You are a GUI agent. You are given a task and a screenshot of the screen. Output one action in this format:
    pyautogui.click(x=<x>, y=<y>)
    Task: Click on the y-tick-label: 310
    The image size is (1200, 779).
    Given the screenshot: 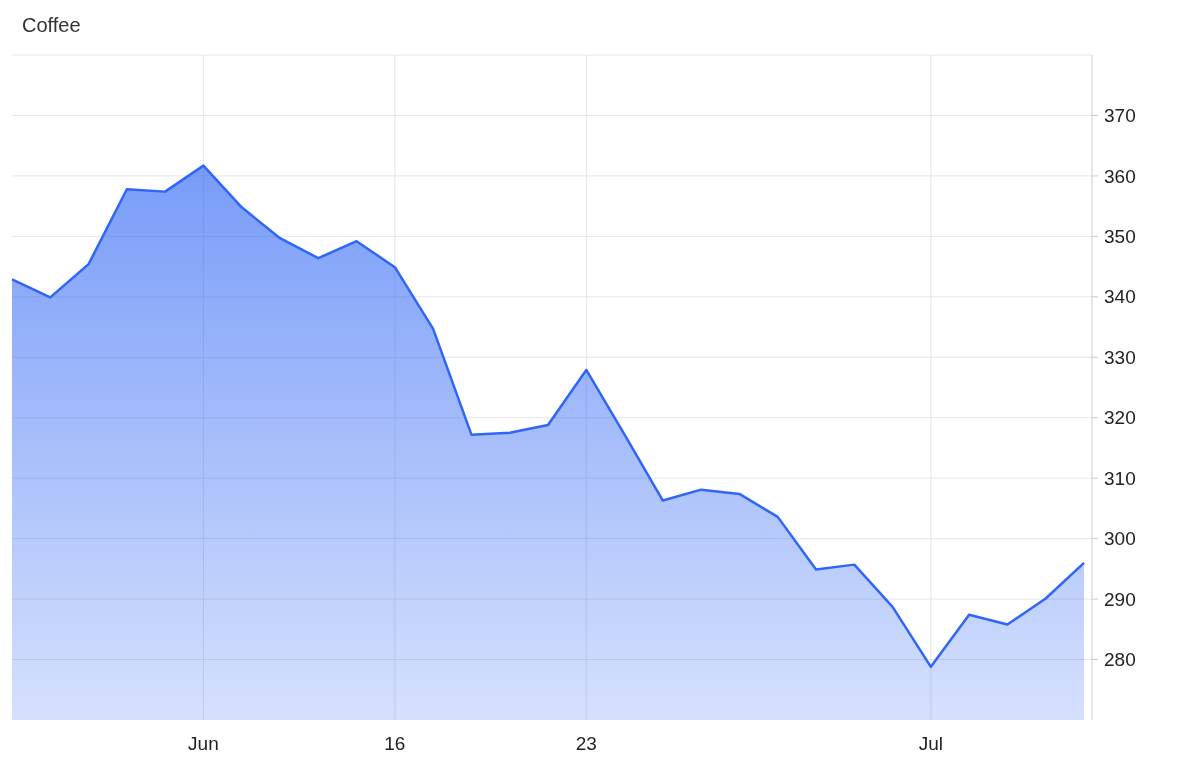 What is the action you would take?
    pyautogui.click(x=1120, y=478)
    